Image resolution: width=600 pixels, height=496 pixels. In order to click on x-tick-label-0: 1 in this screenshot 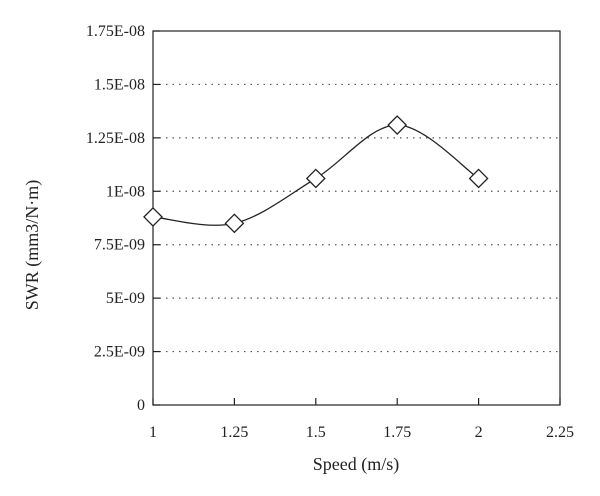, I will do `click(153, 432)`.